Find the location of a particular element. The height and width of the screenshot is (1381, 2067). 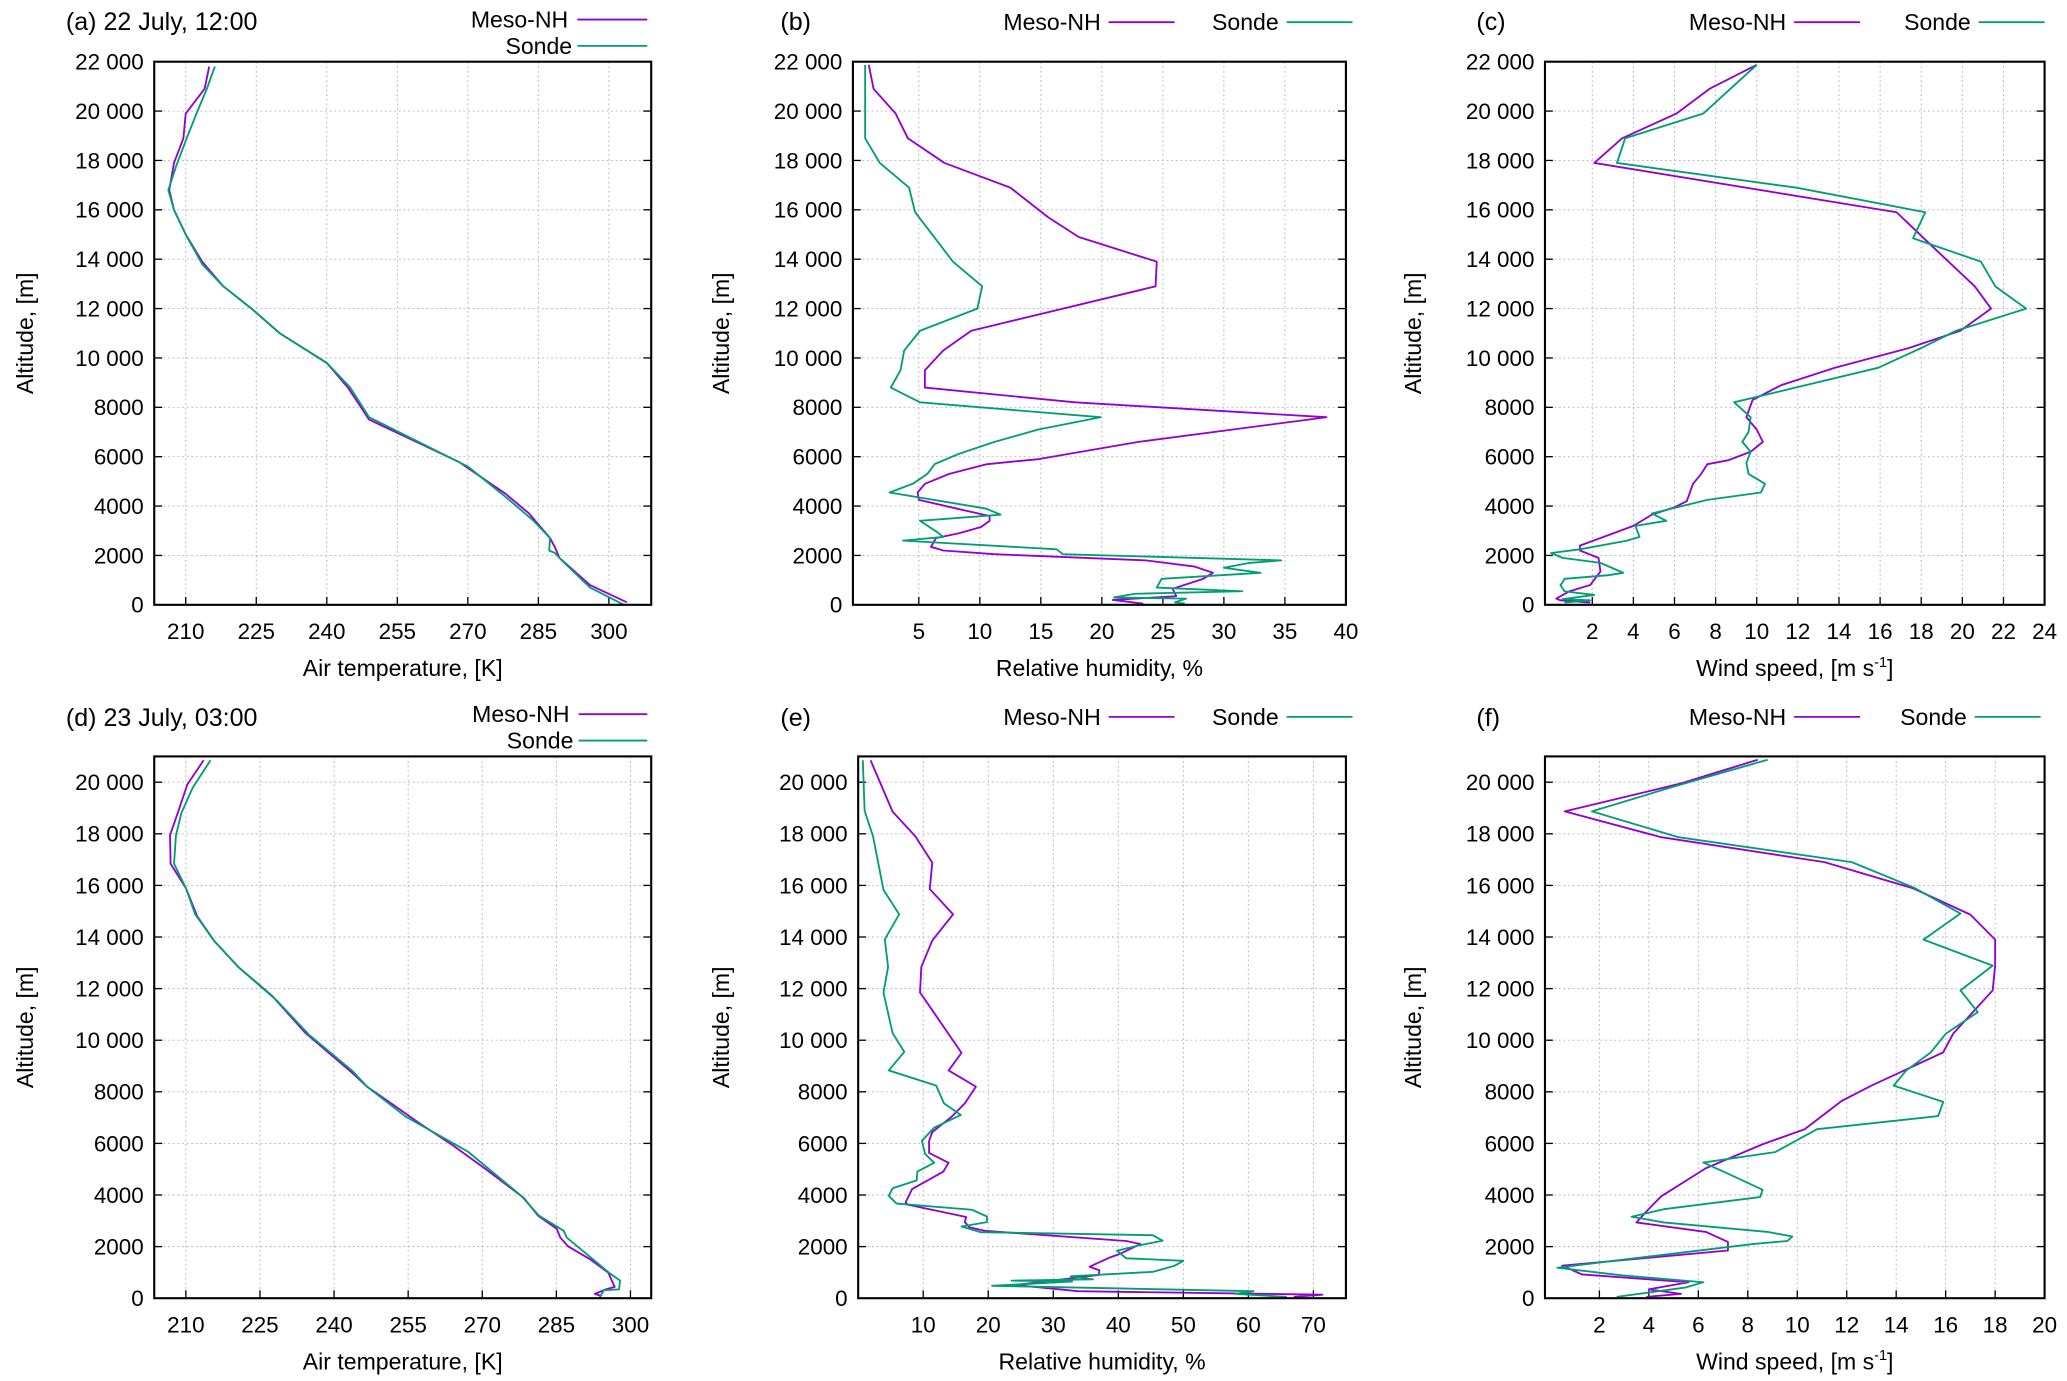

x-tick-label: 225 is located at coordinates (259, 1324).